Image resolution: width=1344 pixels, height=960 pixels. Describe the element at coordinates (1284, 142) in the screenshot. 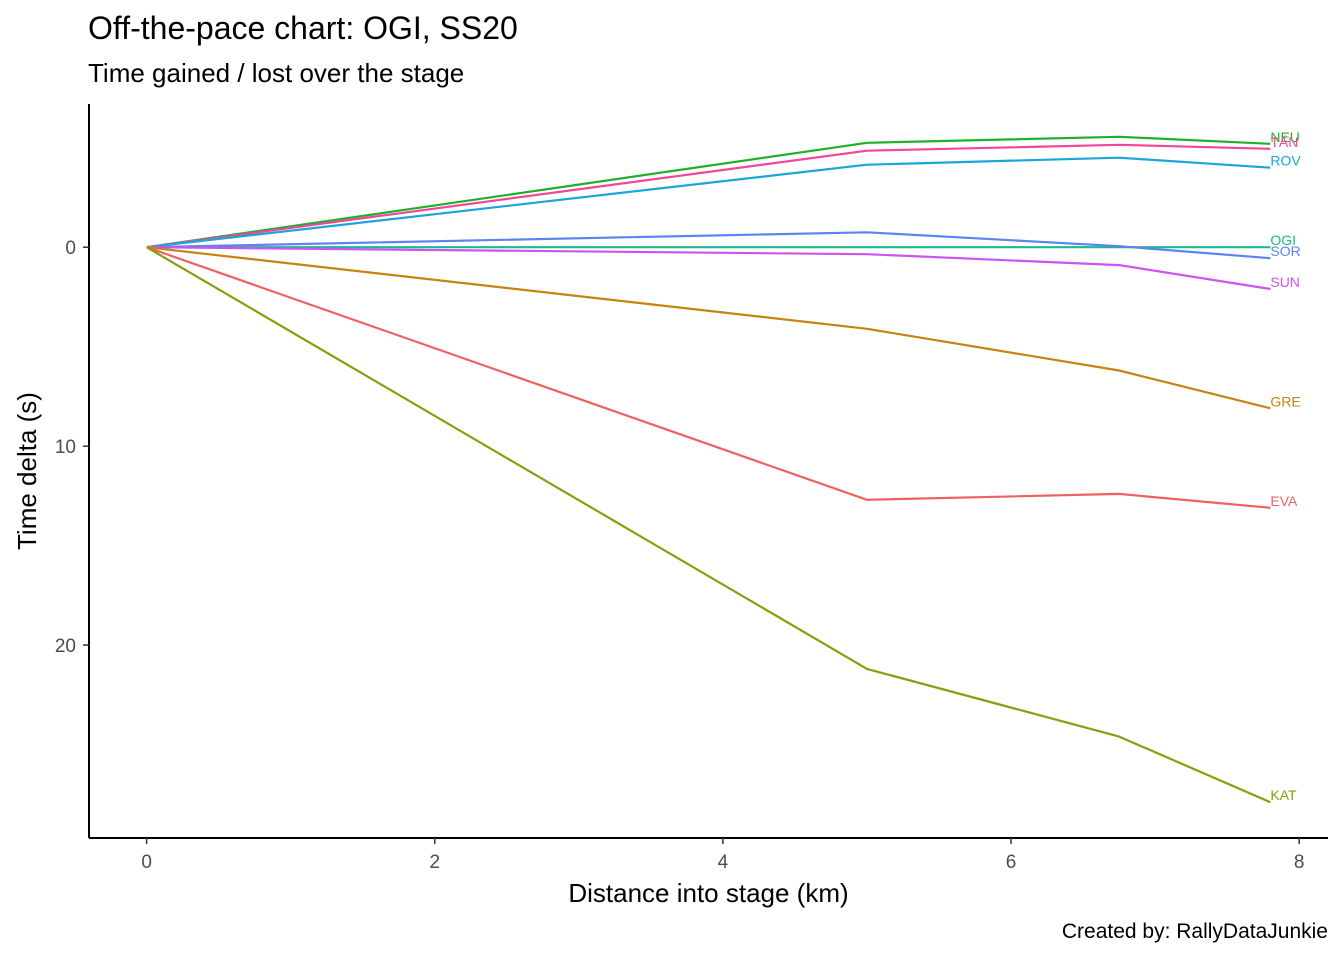

I see `series-label-tän: TÄN` at that location.